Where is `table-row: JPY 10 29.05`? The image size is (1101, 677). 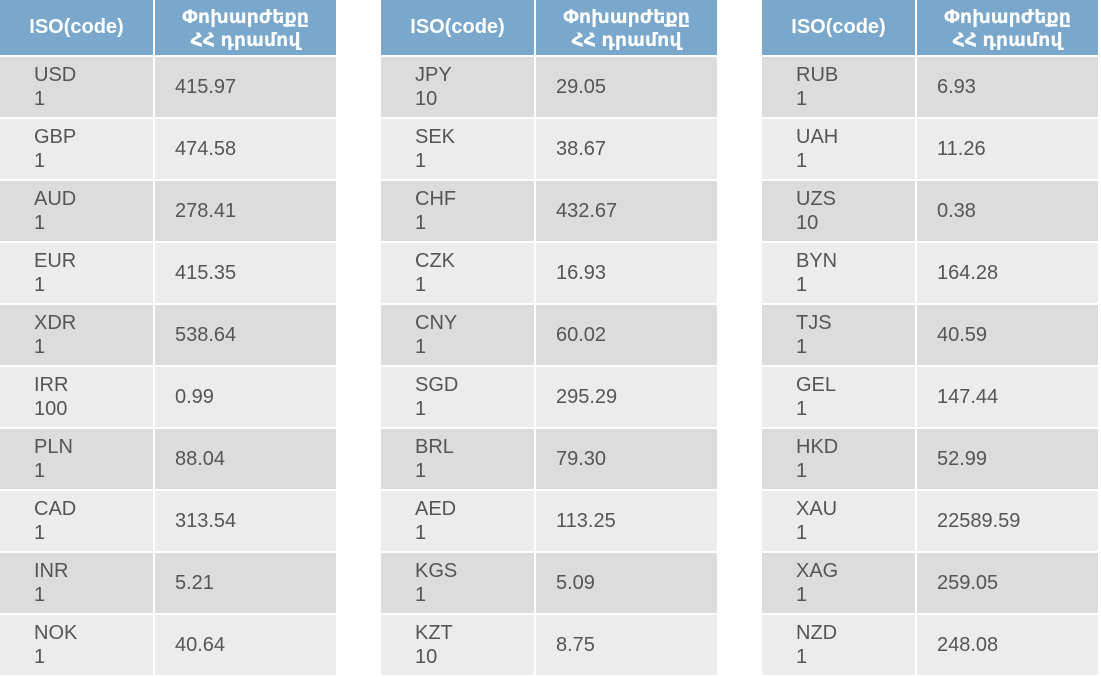
table-row: JPY 10 29.05 is located at coordinates (550, 87).